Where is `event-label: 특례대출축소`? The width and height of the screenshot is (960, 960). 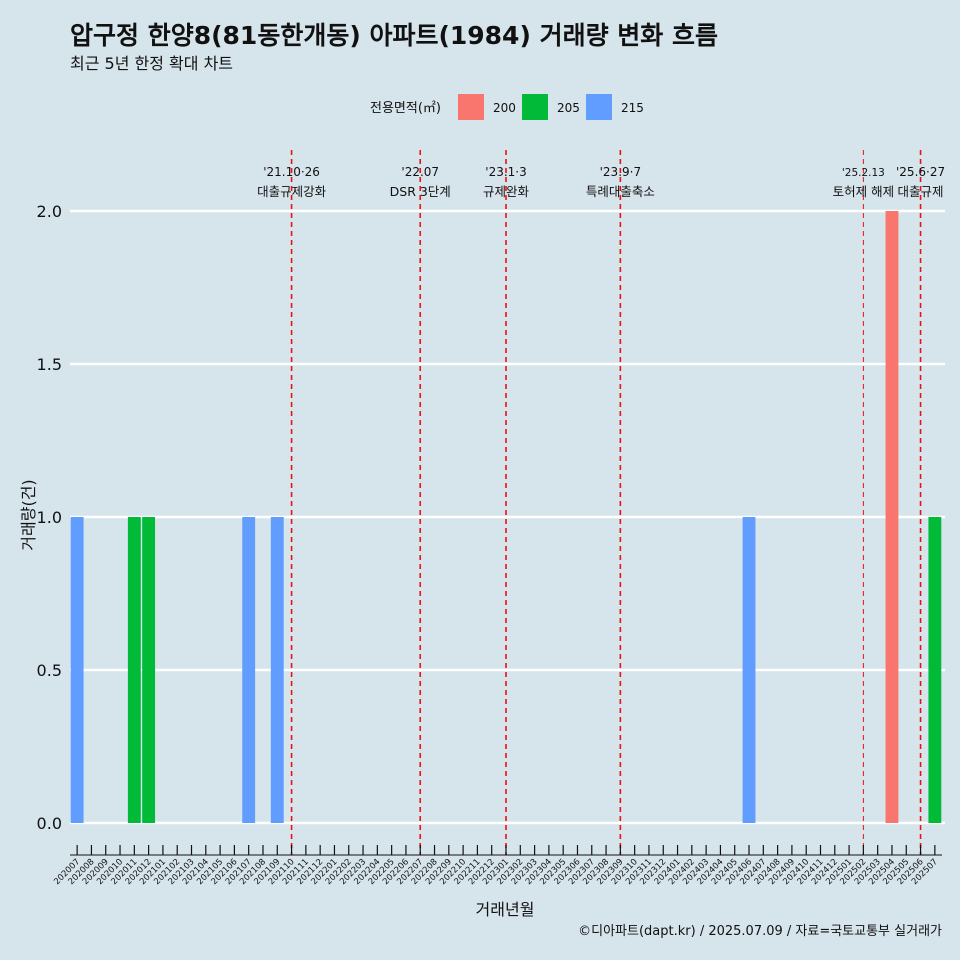
event-label: 특례대출축소 is located at coordinates (620, 191).